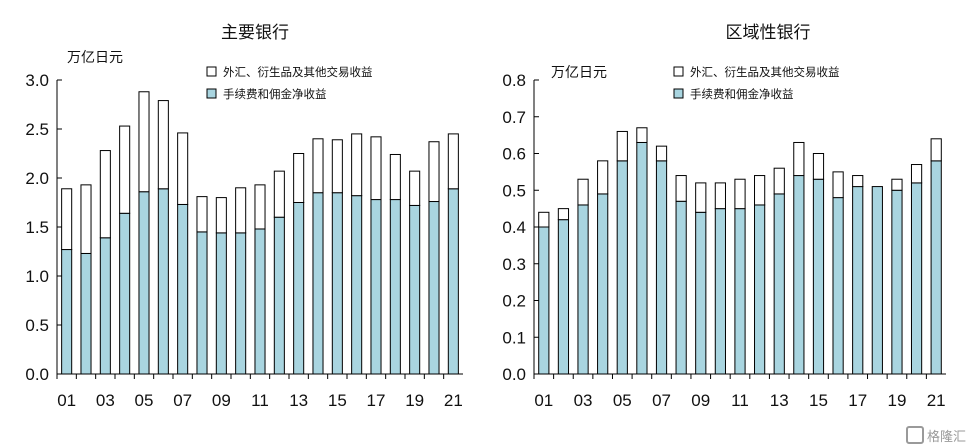  I want to click on y-tick-label: 2.5, so click(37, 129).